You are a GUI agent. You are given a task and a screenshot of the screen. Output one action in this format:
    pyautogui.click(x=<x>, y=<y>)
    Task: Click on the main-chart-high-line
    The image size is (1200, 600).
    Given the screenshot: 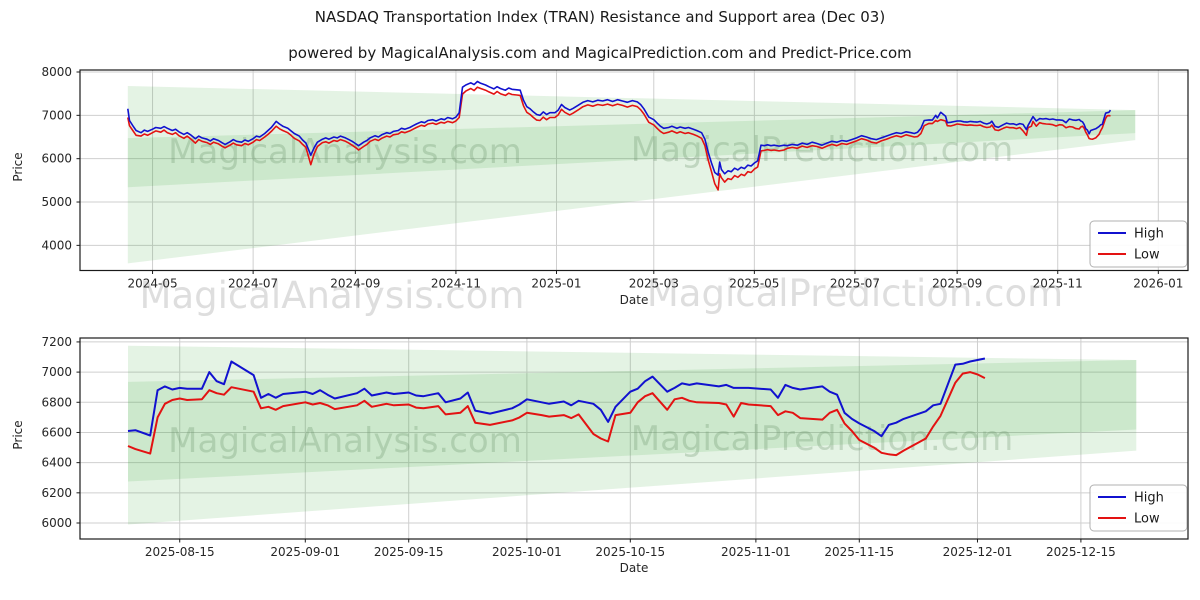 What is the action you would take?
    pyautogui.click(x=619, y=128)
    